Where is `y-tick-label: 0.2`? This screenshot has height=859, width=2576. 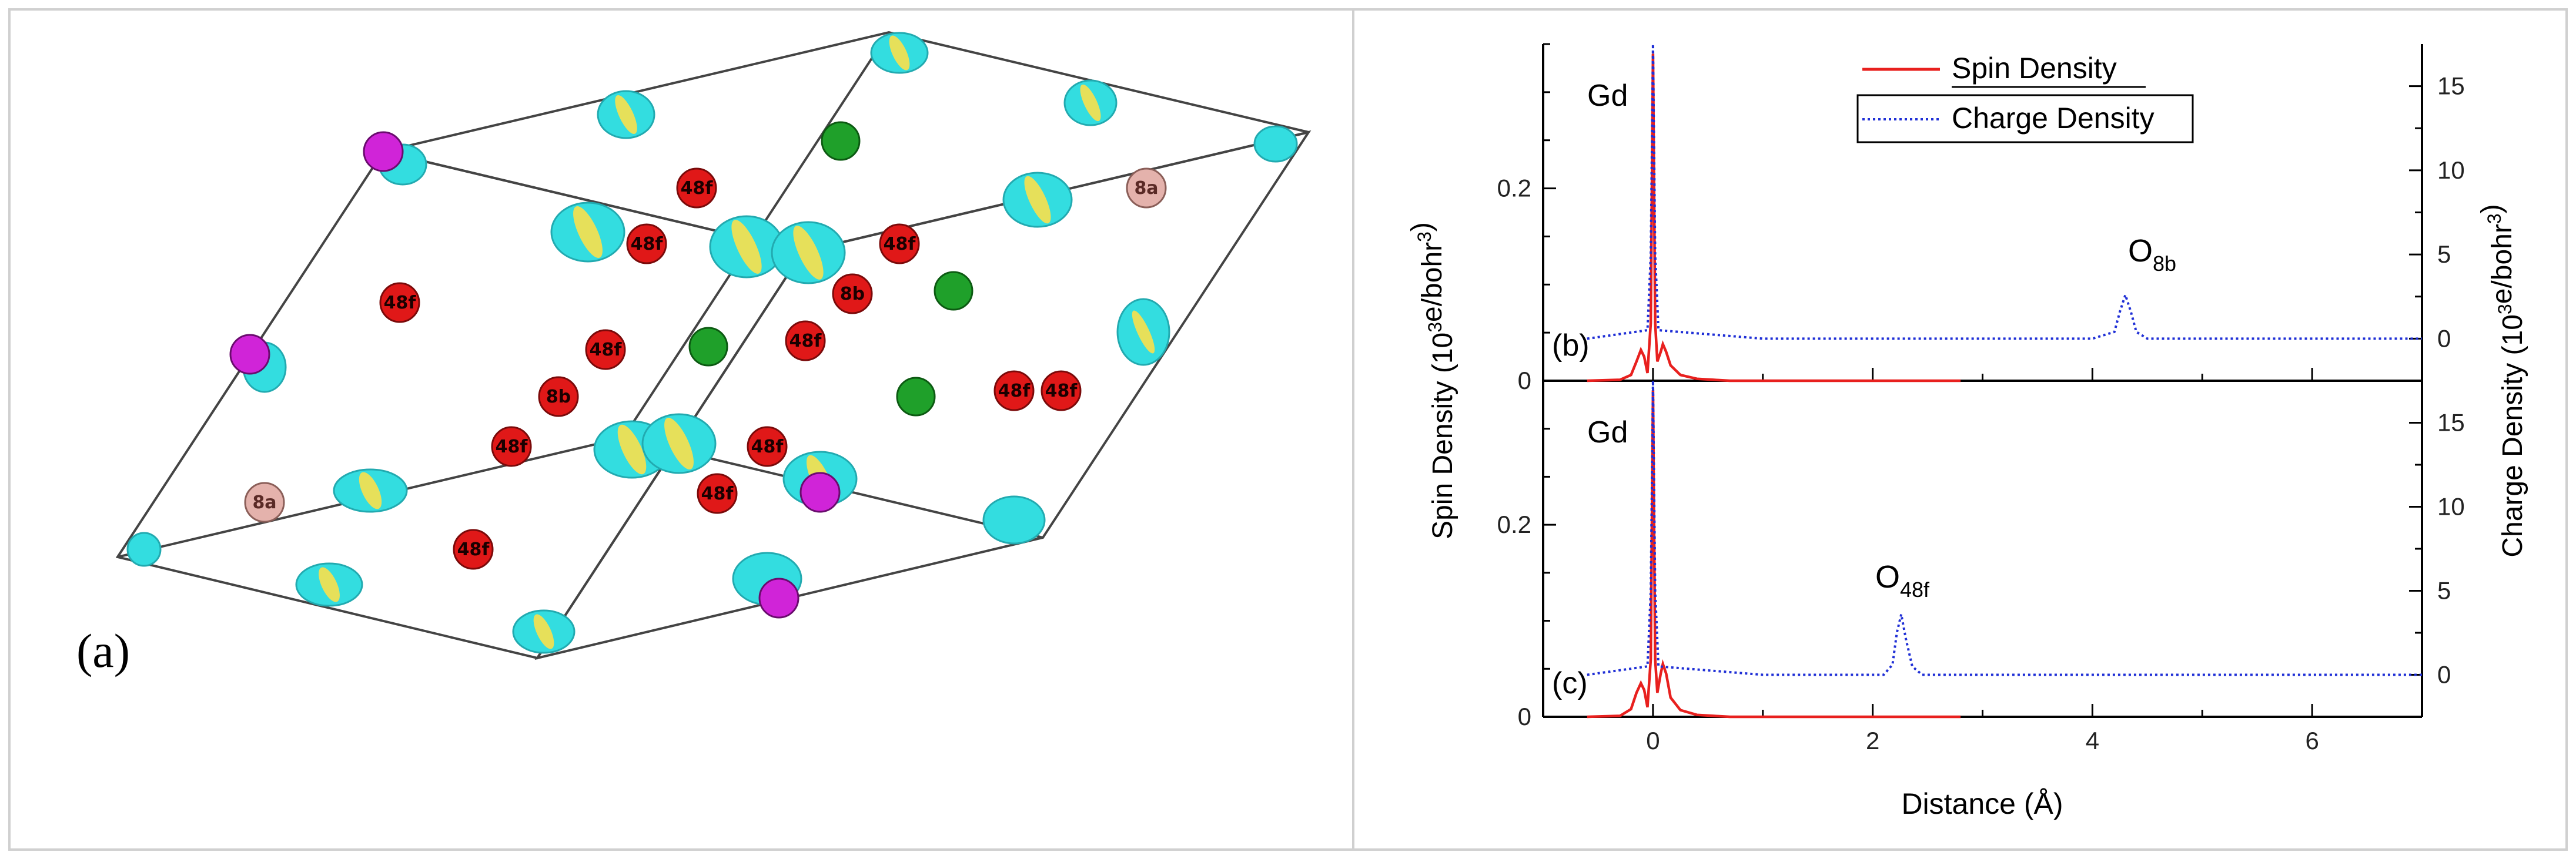 y-tick-label: 0.2 is located at coordinates (1514, 524).